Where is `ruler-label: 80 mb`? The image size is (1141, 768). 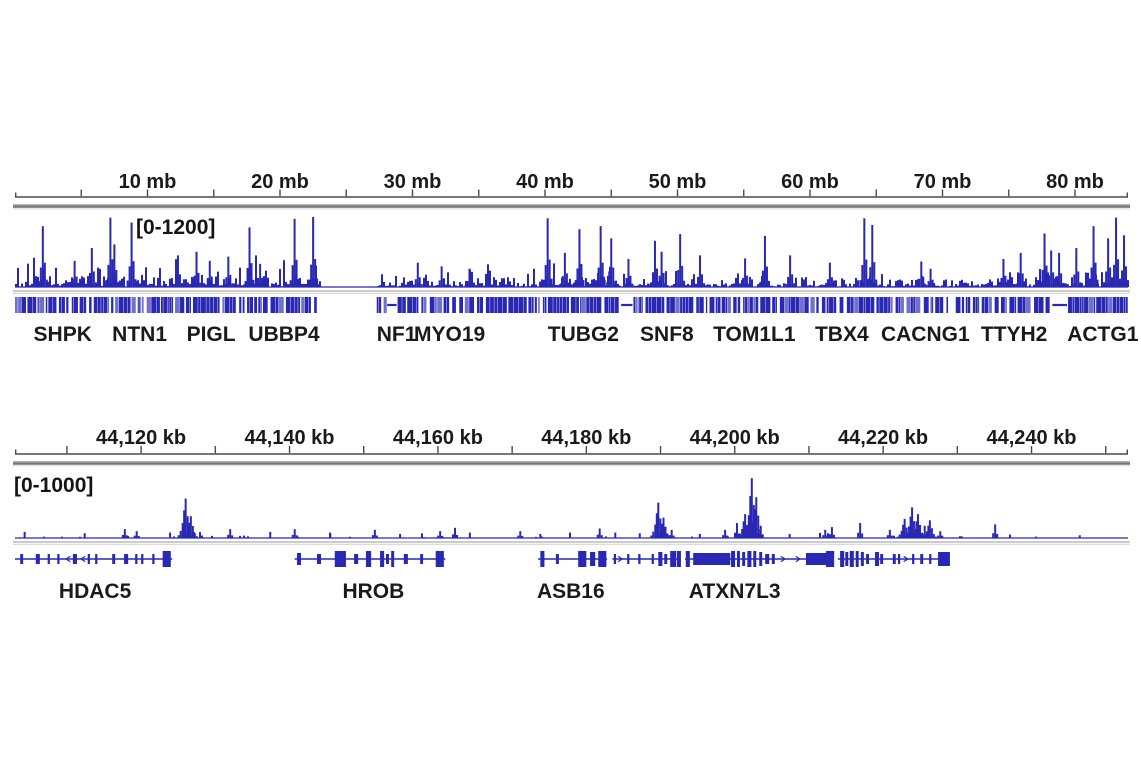
ruler-label: 80 mb is located at coordinates (1075, 182).